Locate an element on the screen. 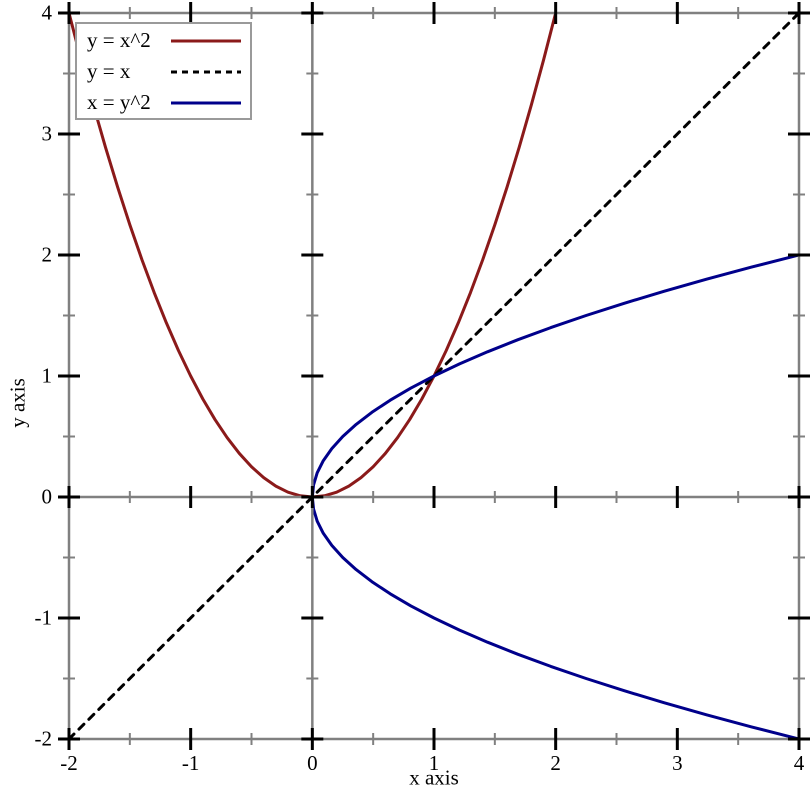 This screenshot has height=812, width=812. y-tick-label: 1 is located at coordinates (47, 375).